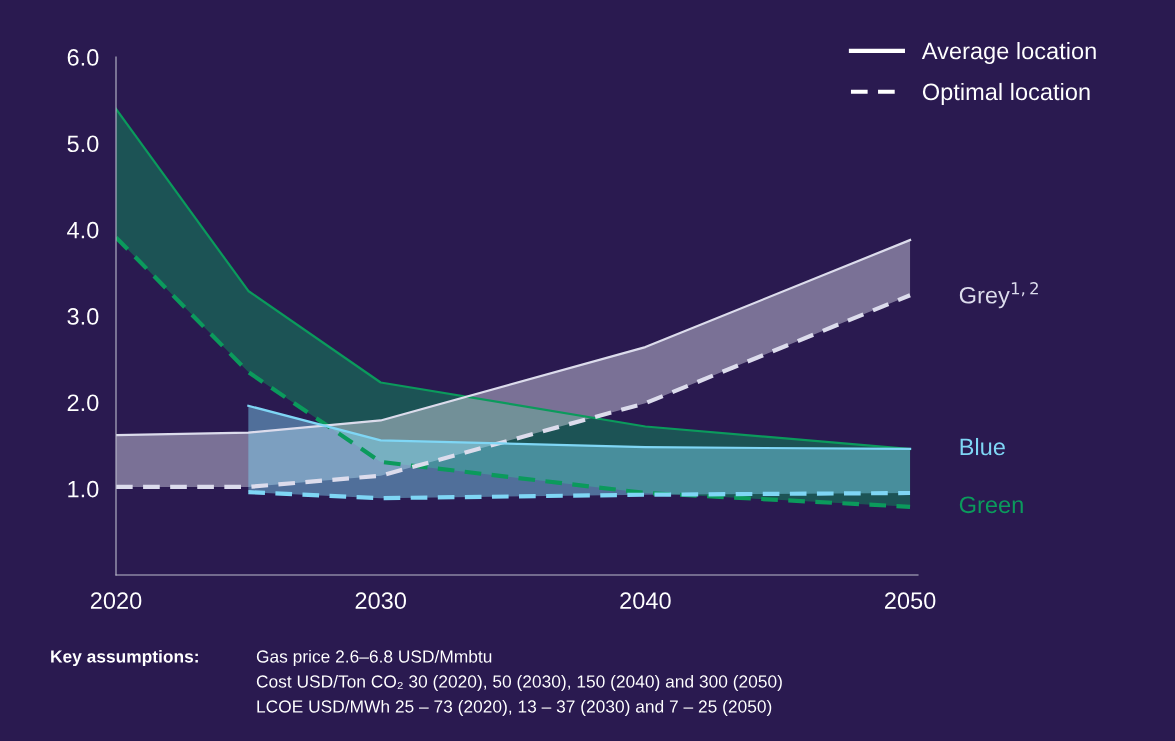 The width and height of the screenshot is (1175, 741). Describe the element at coordinates (645, 601) in the screenshot. I see `x-tick-label: 2040` at that location.